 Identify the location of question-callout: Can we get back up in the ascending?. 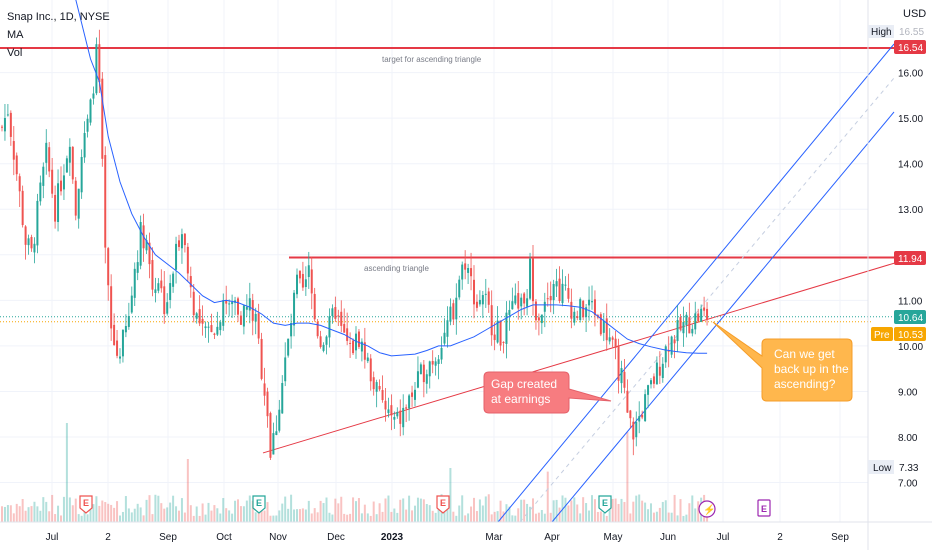
(782, 361).